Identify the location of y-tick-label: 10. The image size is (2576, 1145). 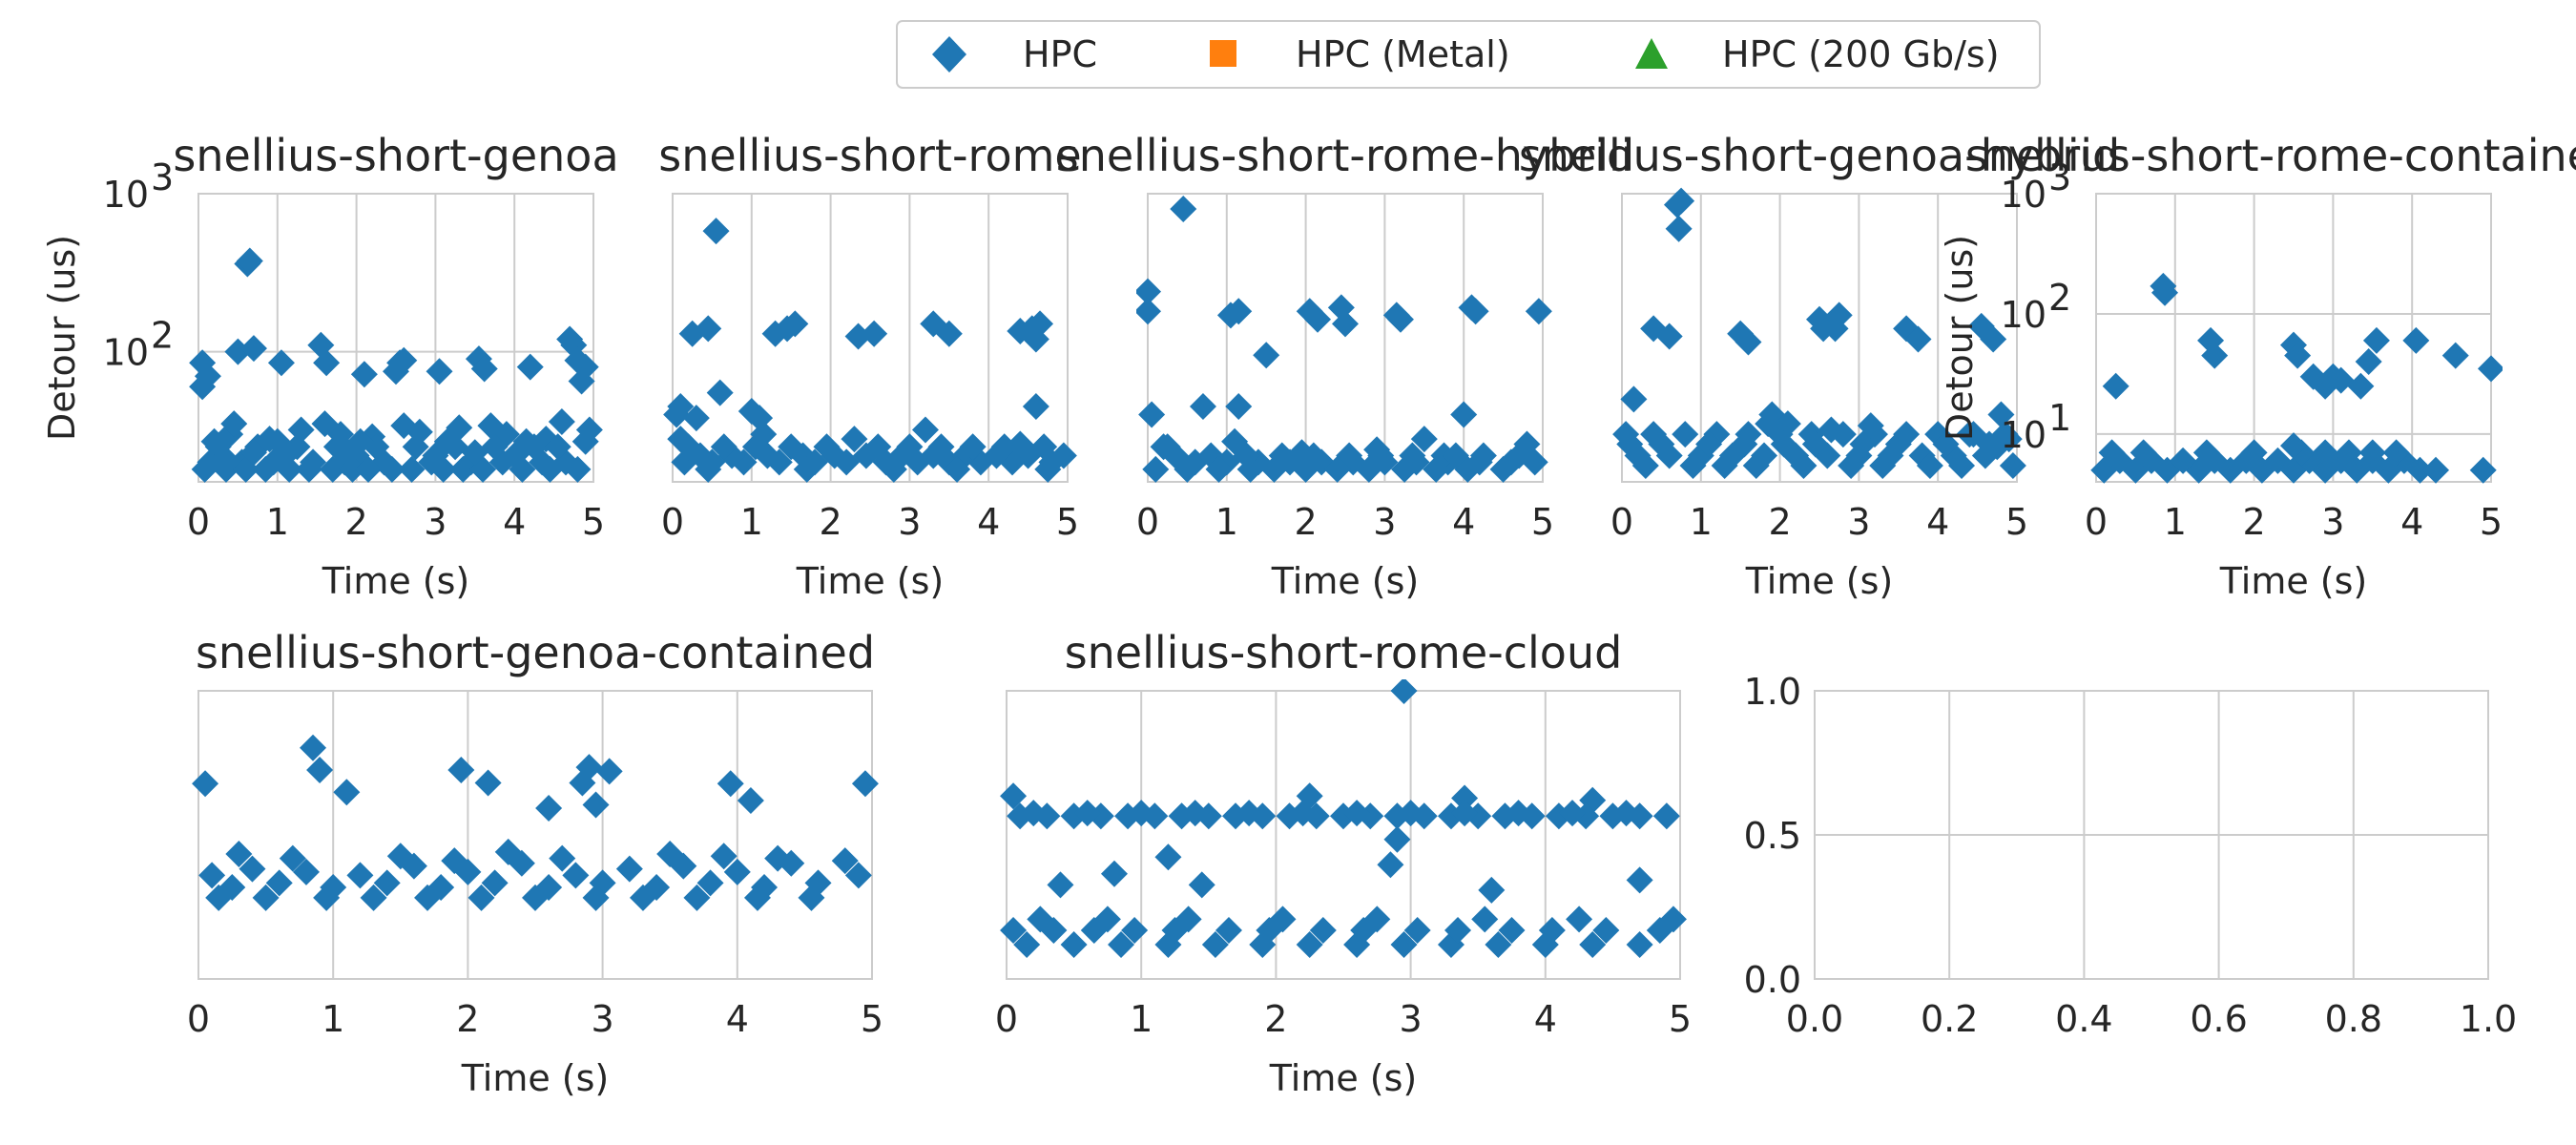
(2023, 315).